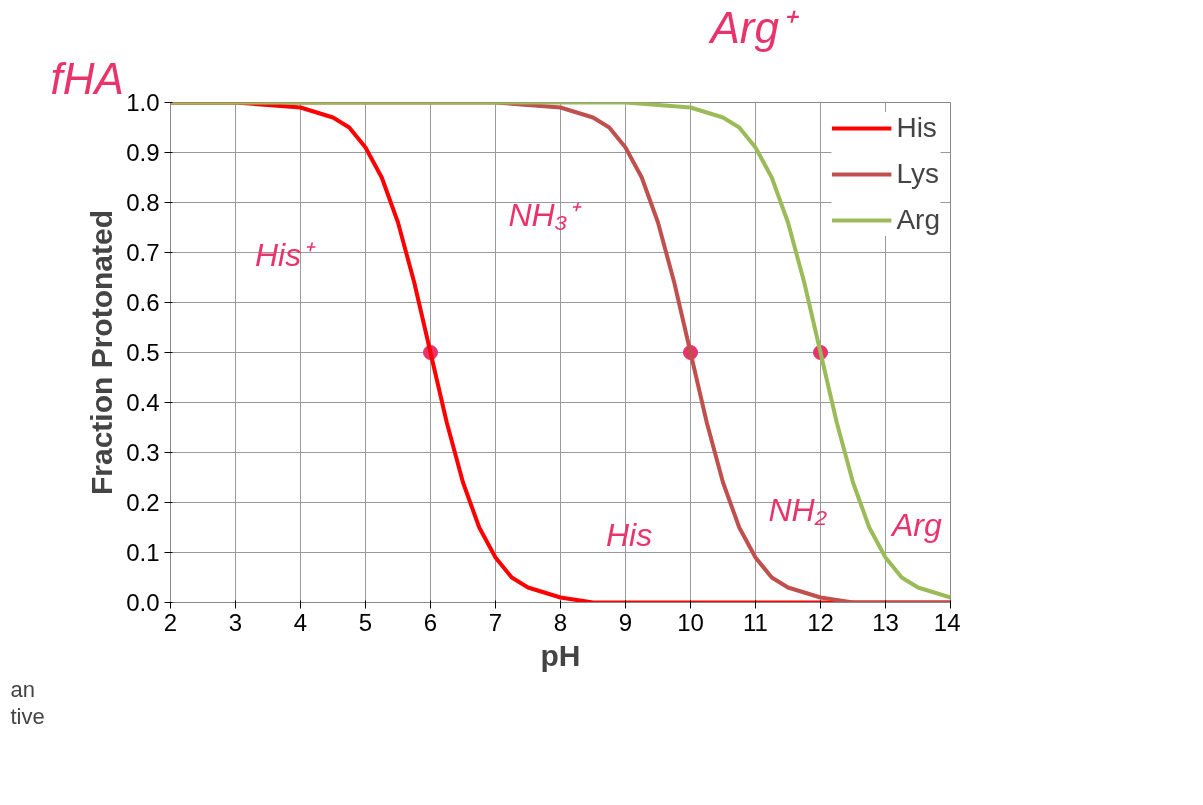 The height and width of the screenshot is (805, 1203). Describe the element at coordinates (143, 502) in the screenshot. I see `y-tick-label: 0.2` at that location.